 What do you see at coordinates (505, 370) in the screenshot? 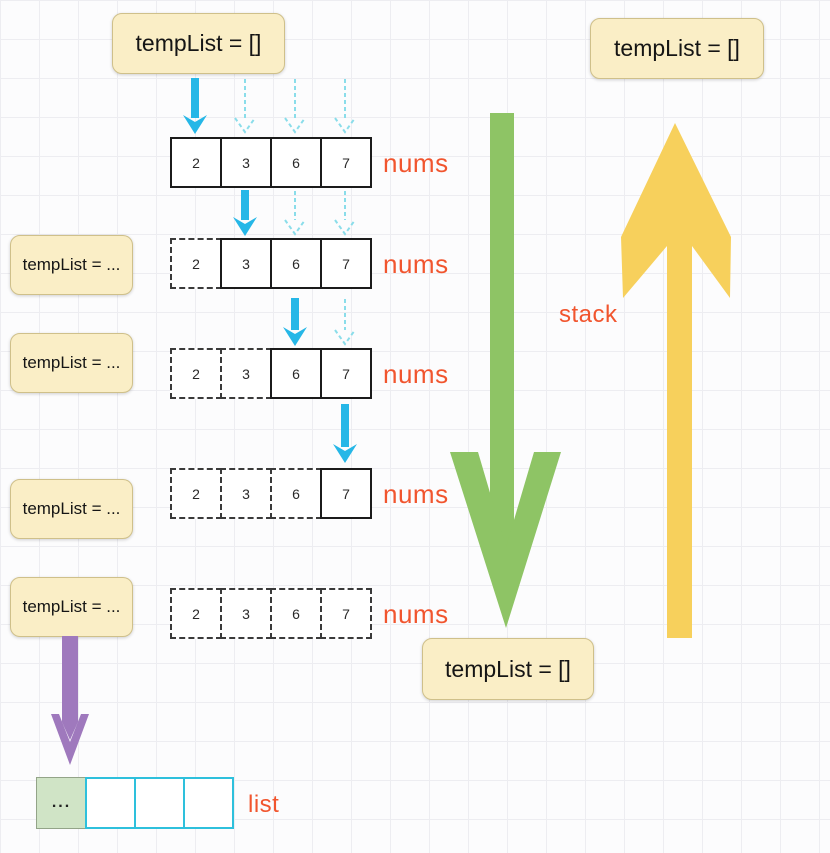
I see `stack-push-down-arrow-icon` at bounding box center [505, 370].